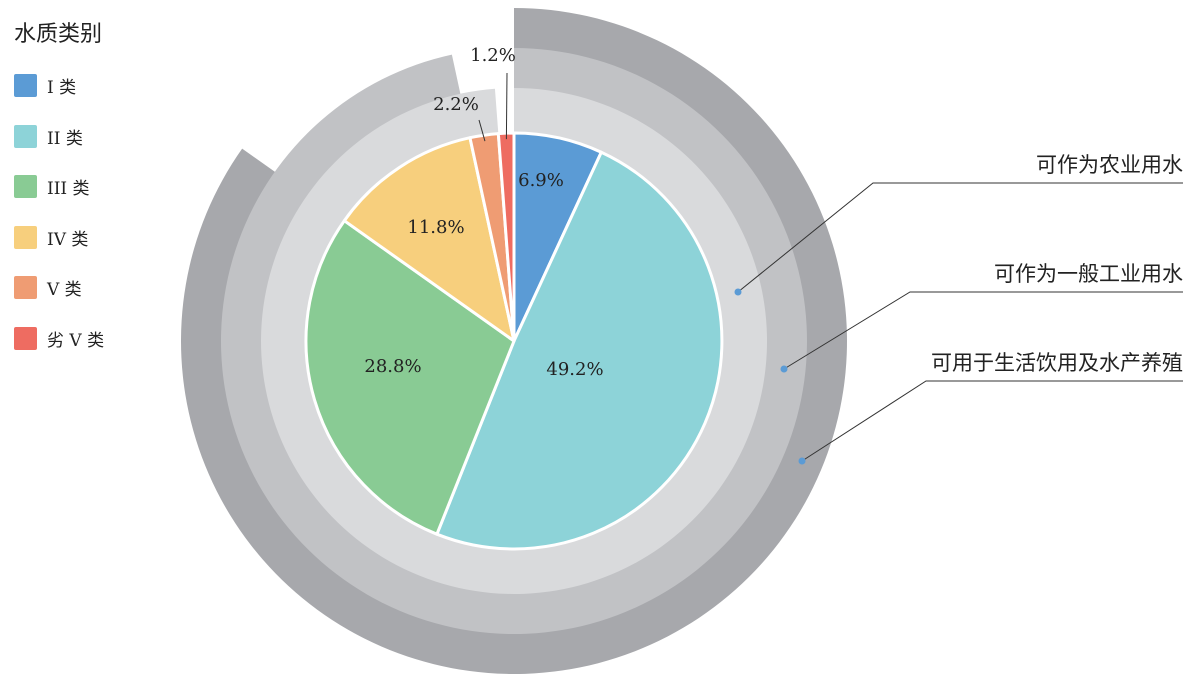 Image resolution: width=1192 pixels, height=675 pixels. I want to click on legend-label: 劣 V 类, so click(76, 340).